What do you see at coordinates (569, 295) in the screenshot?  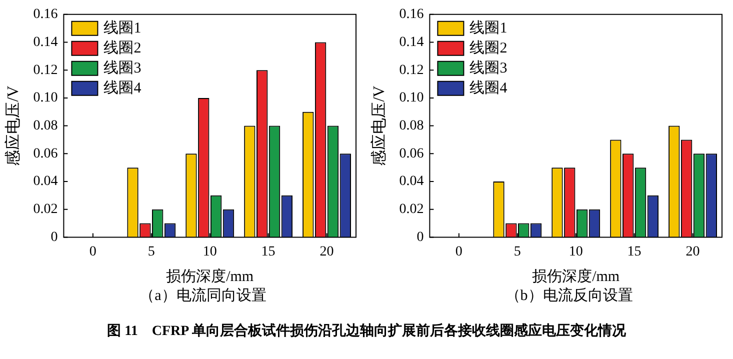 I see `text: （b）电流反向设置` at bounding box center [569, 295].